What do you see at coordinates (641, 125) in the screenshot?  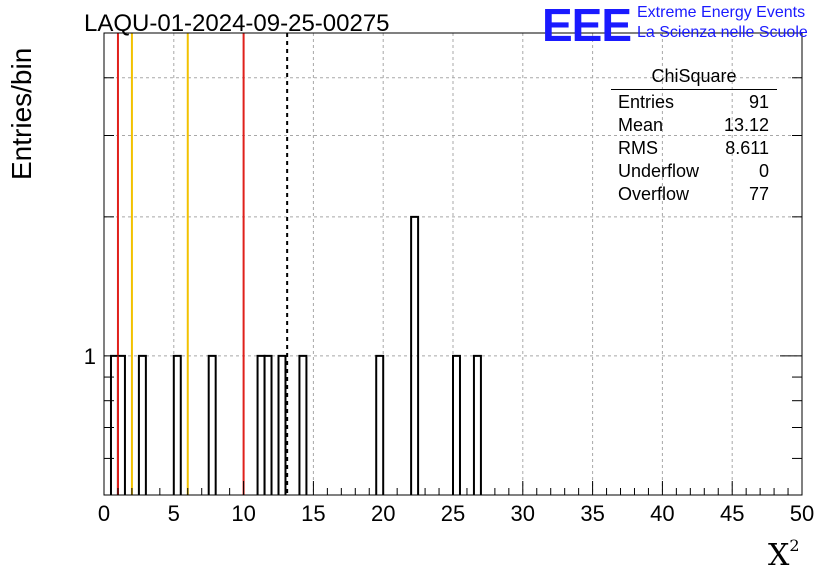 I see `stats-label: Mean` at bounding box center [641, 125].